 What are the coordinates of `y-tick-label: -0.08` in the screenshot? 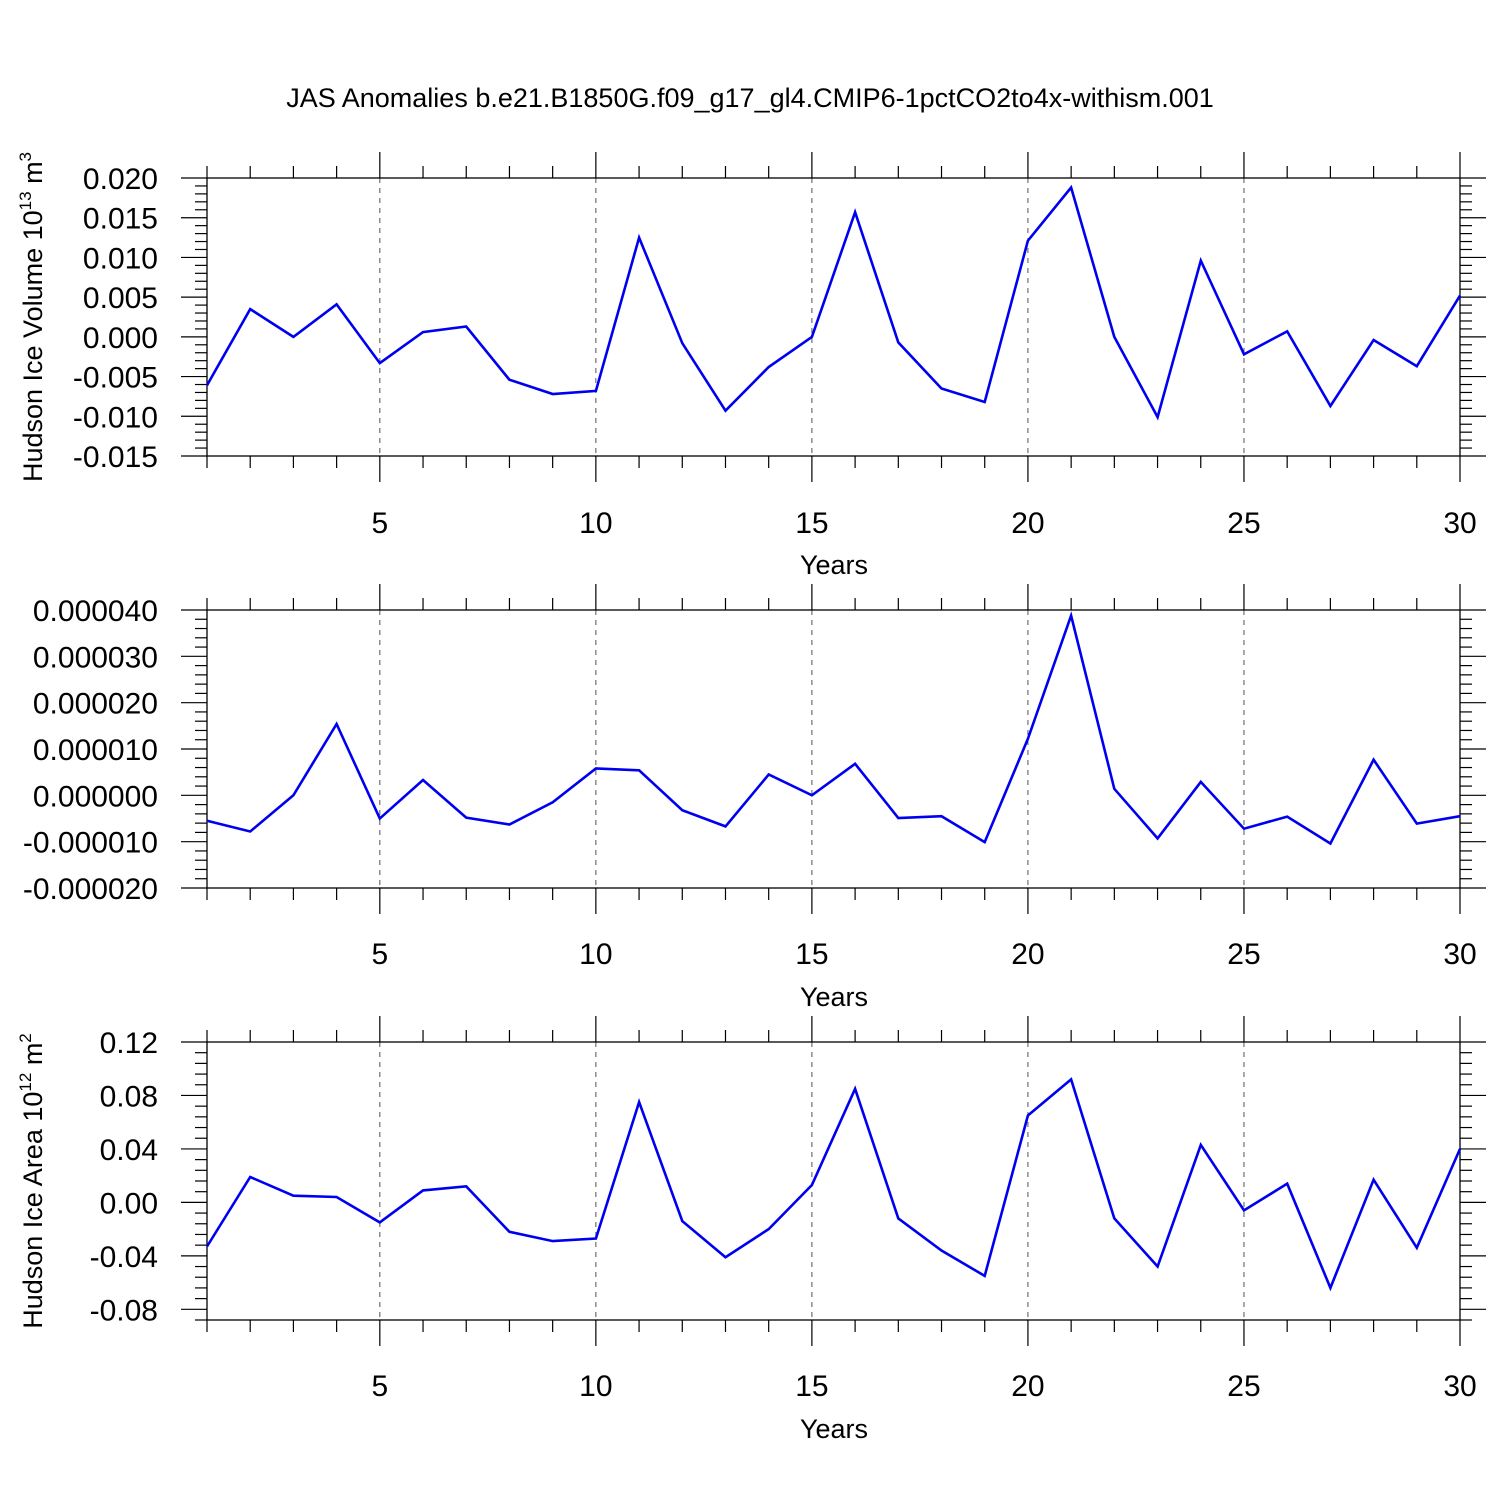 It's located at (124, 1310).